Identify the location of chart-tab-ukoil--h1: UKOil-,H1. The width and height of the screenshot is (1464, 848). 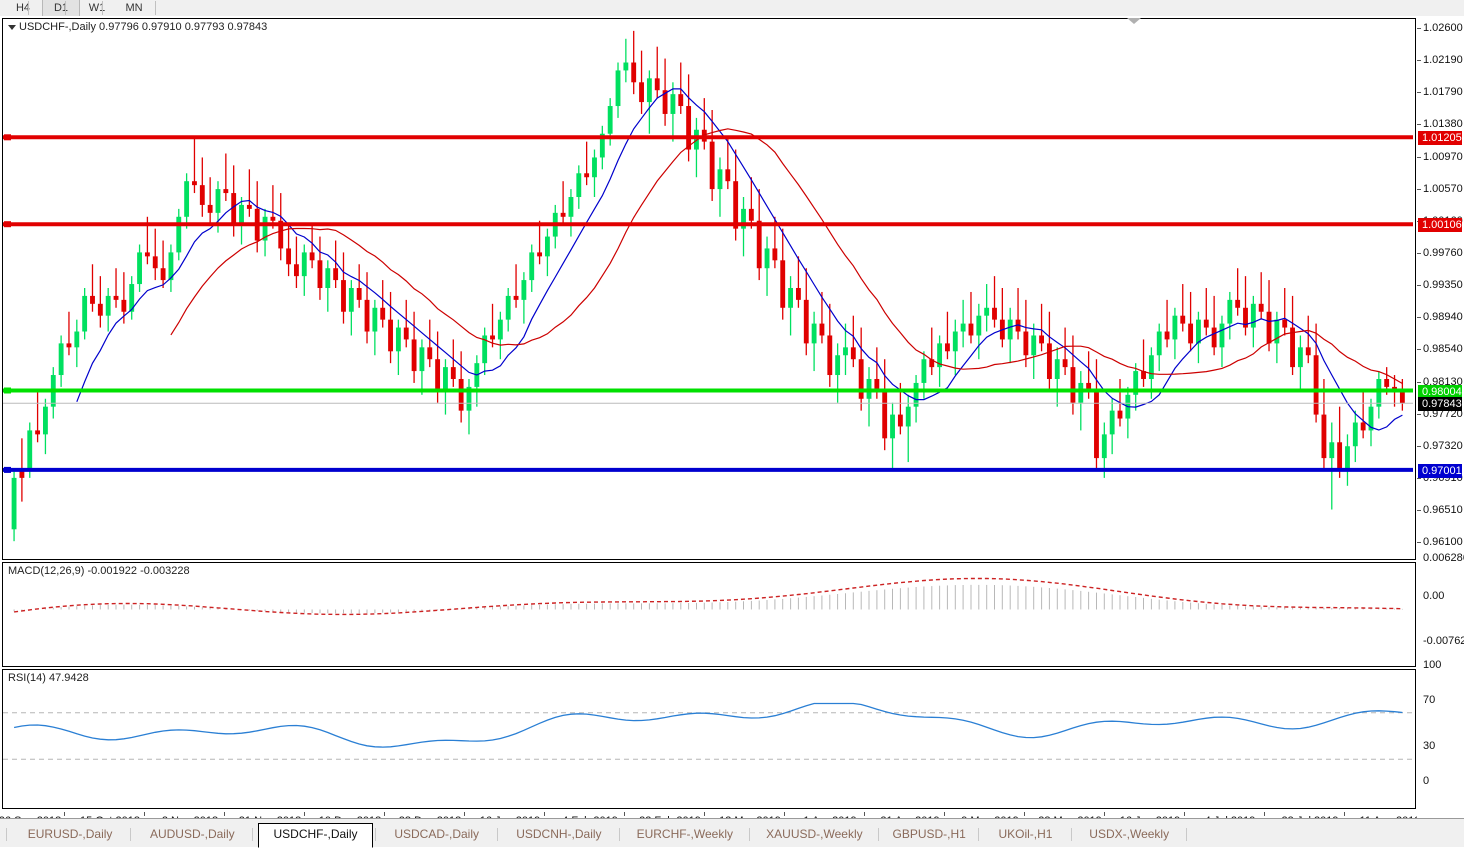
(1025, 834).